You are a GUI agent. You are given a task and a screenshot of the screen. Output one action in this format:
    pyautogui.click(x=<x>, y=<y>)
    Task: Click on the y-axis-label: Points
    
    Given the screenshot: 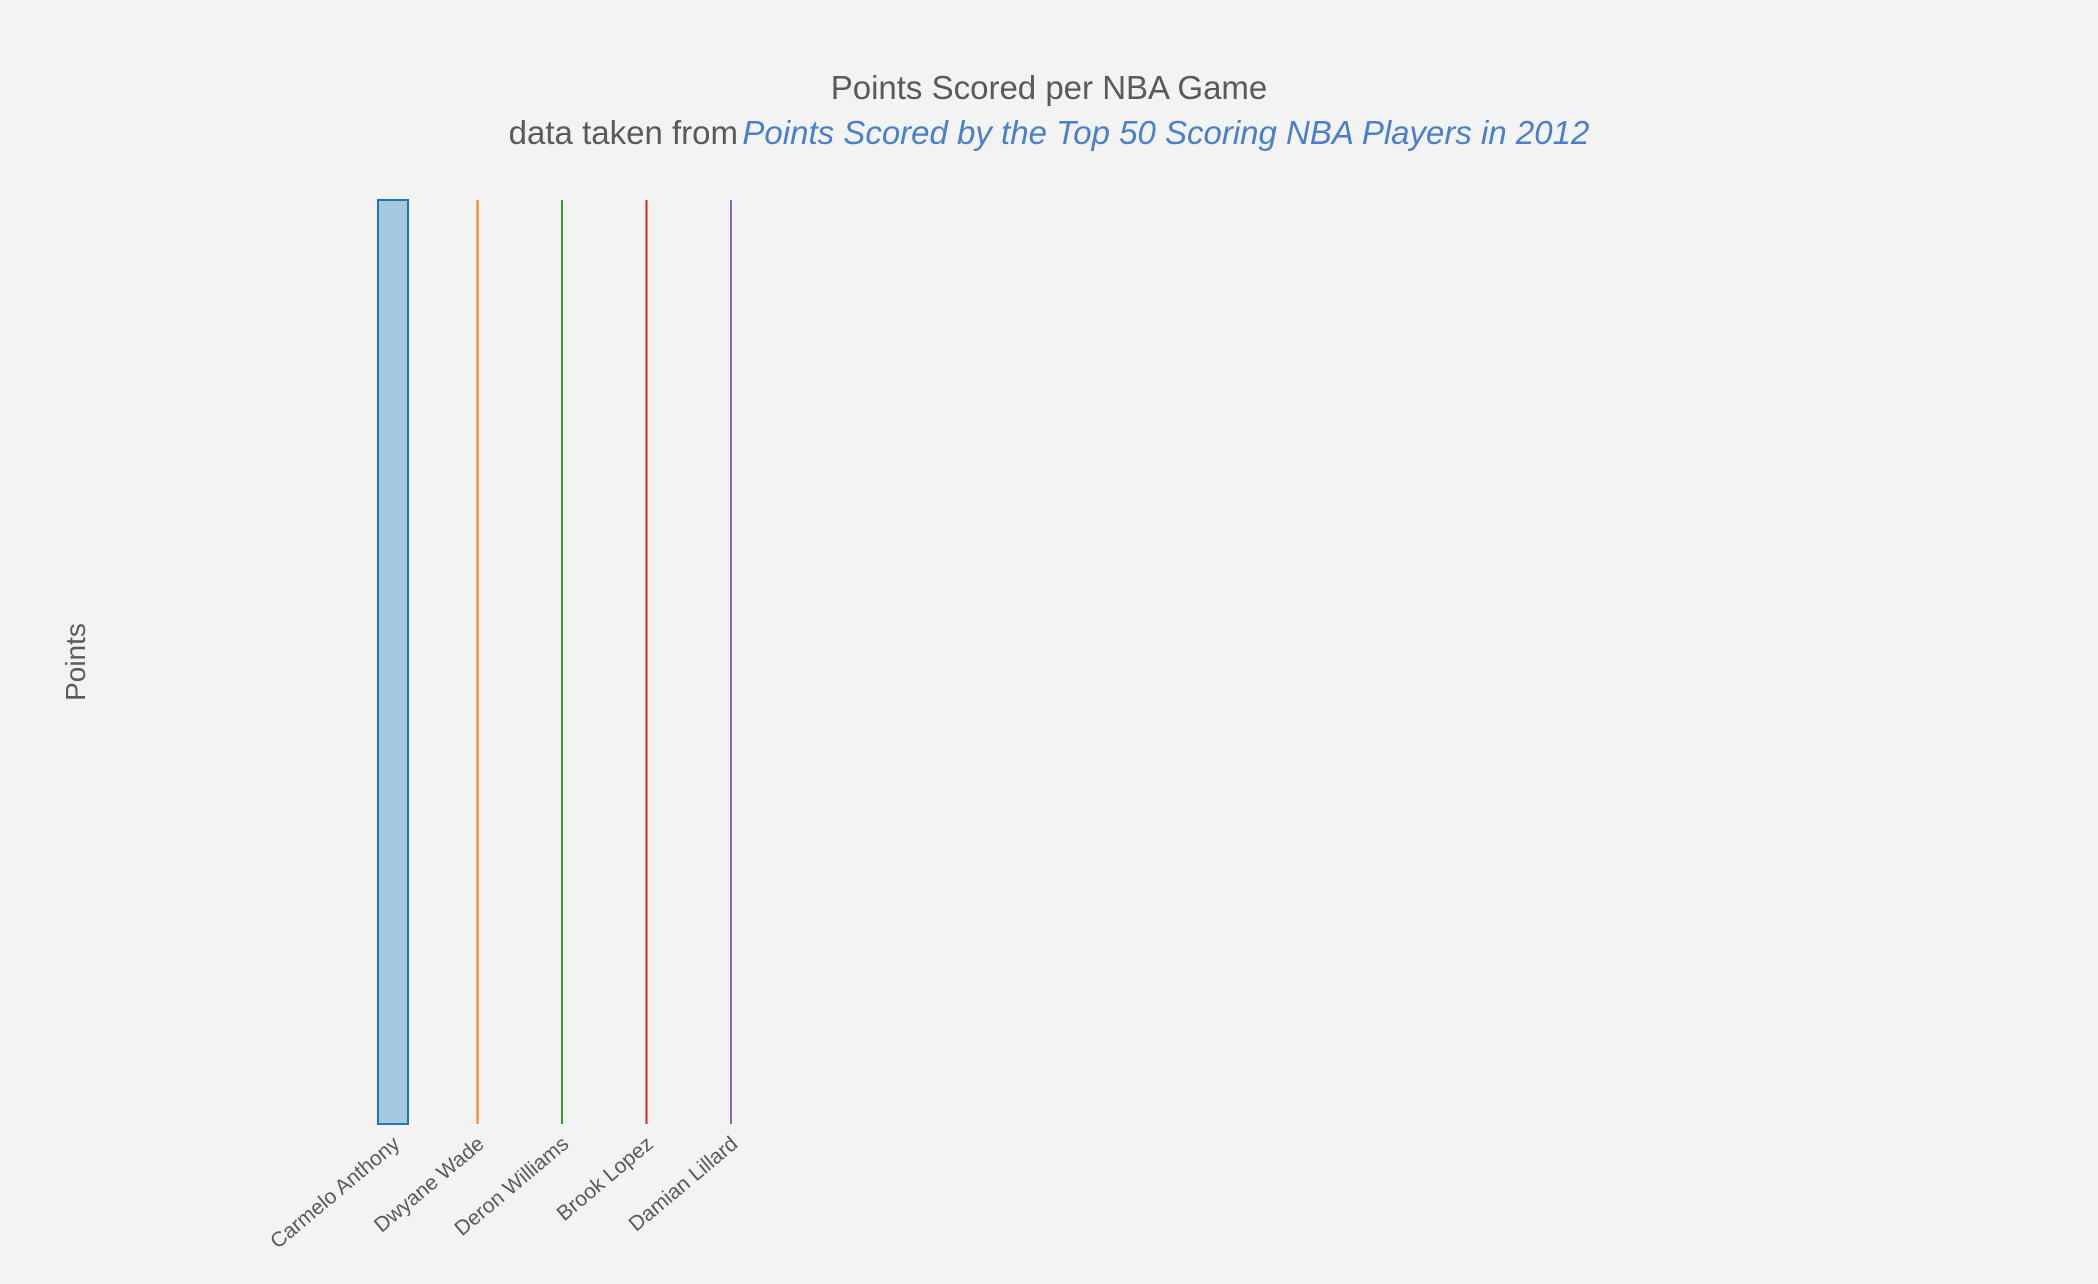 What is the action you would take?
    pyautogui.click(x=75, y=662)
    